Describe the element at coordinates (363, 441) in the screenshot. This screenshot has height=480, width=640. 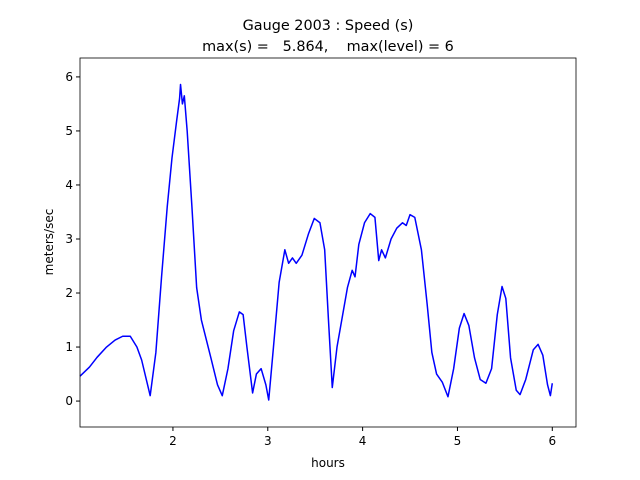
I see `x-tick-label: 4` at that location.